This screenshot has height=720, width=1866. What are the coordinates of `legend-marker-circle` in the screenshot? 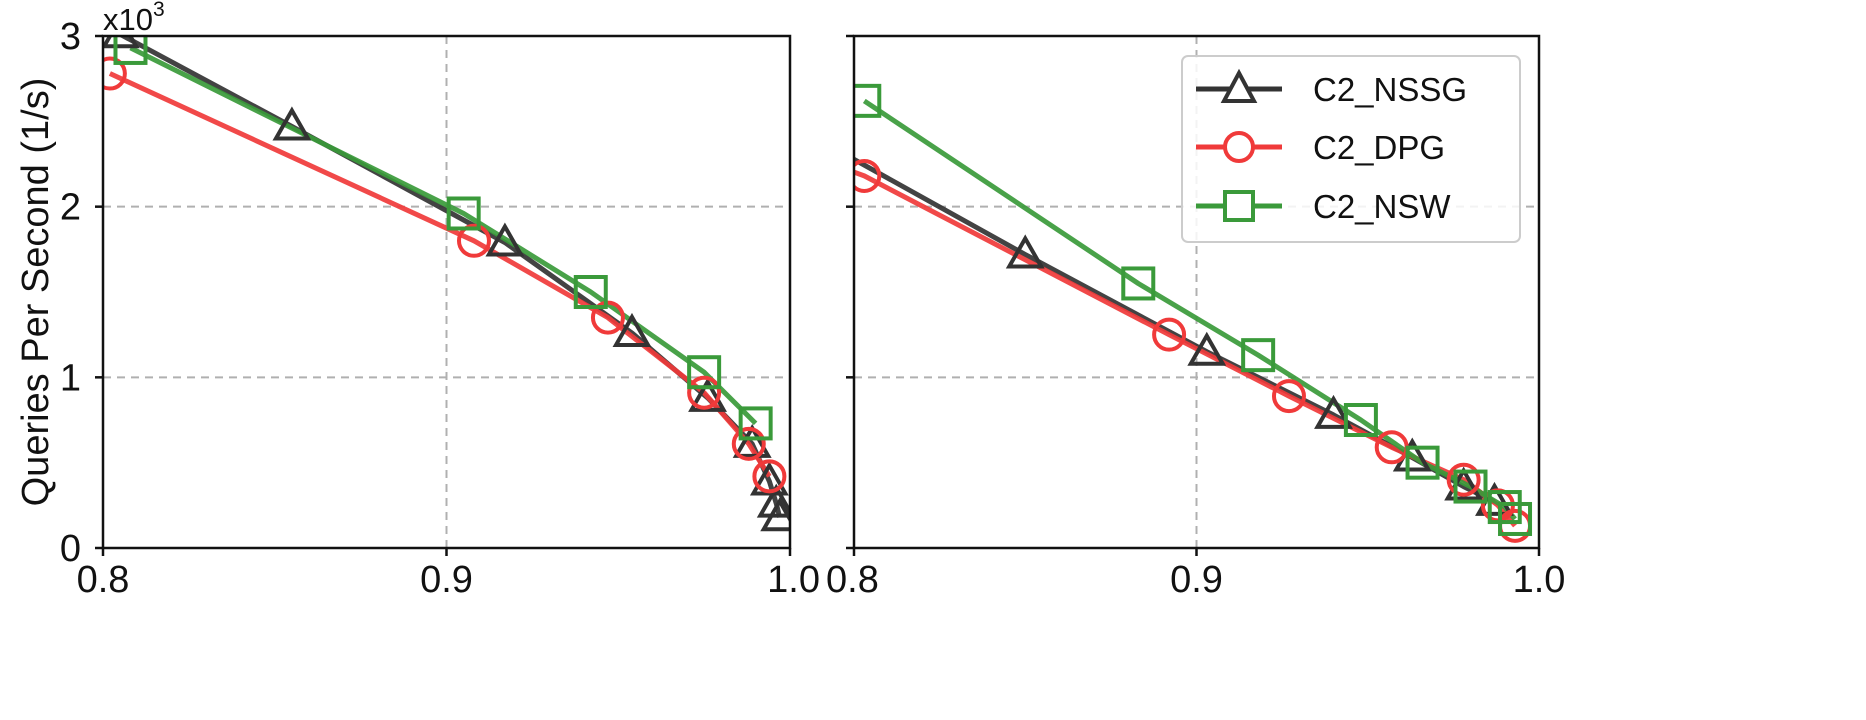 It's located at (1239, 147).